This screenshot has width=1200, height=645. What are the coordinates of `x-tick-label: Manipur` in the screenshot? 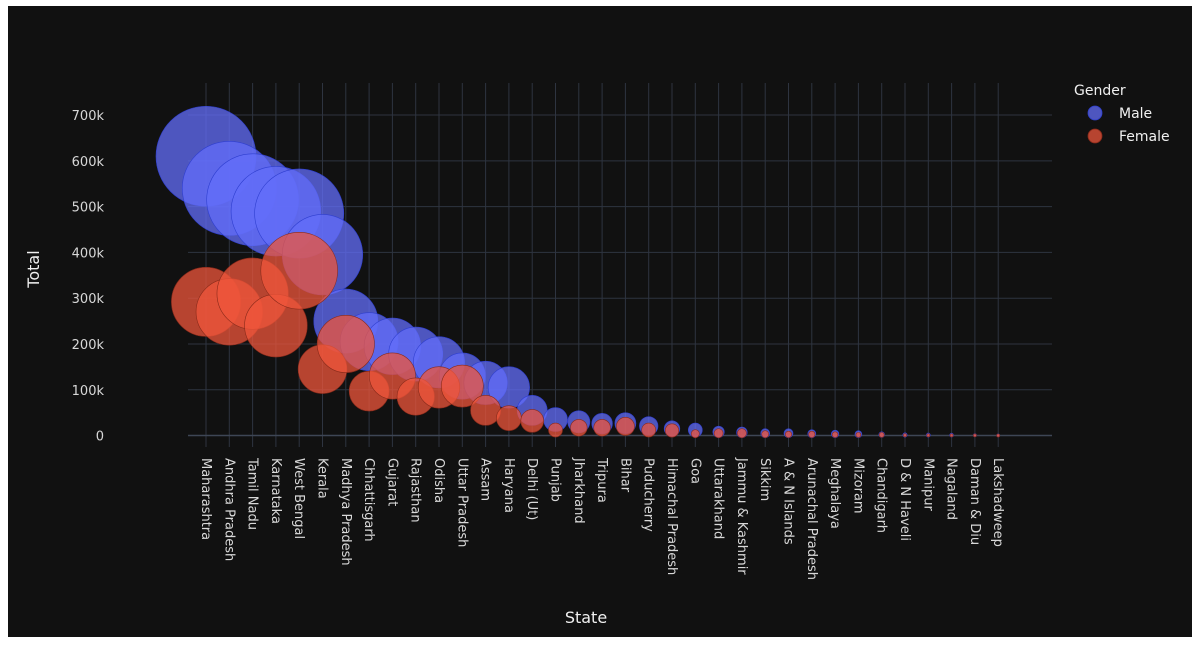 It's located at (927, 485).